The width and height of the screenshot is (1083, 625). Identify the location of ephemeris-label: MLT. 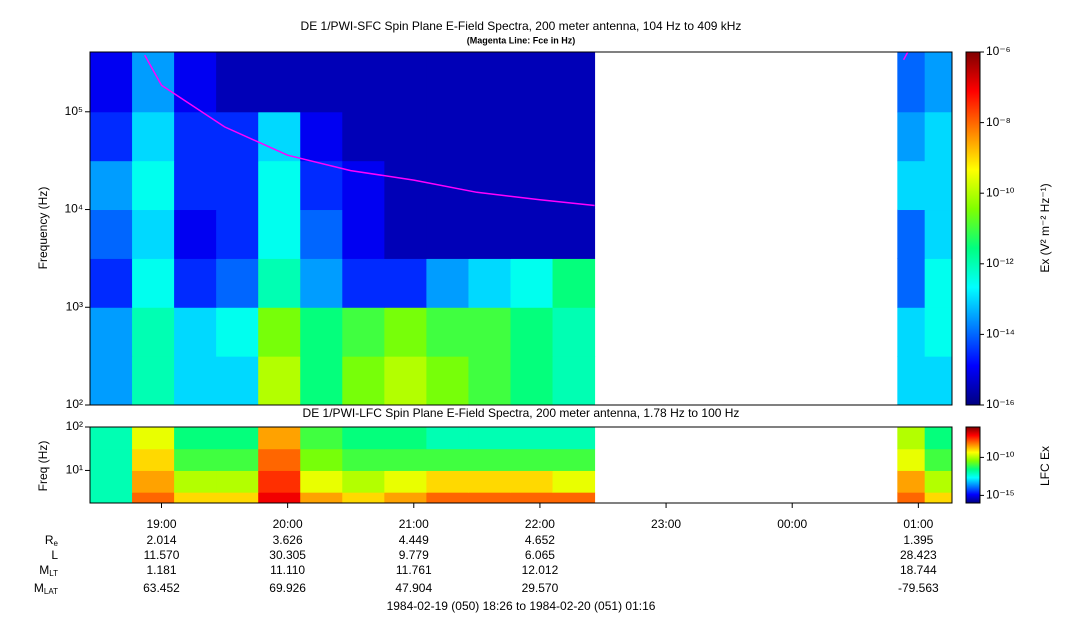
(48, 570).